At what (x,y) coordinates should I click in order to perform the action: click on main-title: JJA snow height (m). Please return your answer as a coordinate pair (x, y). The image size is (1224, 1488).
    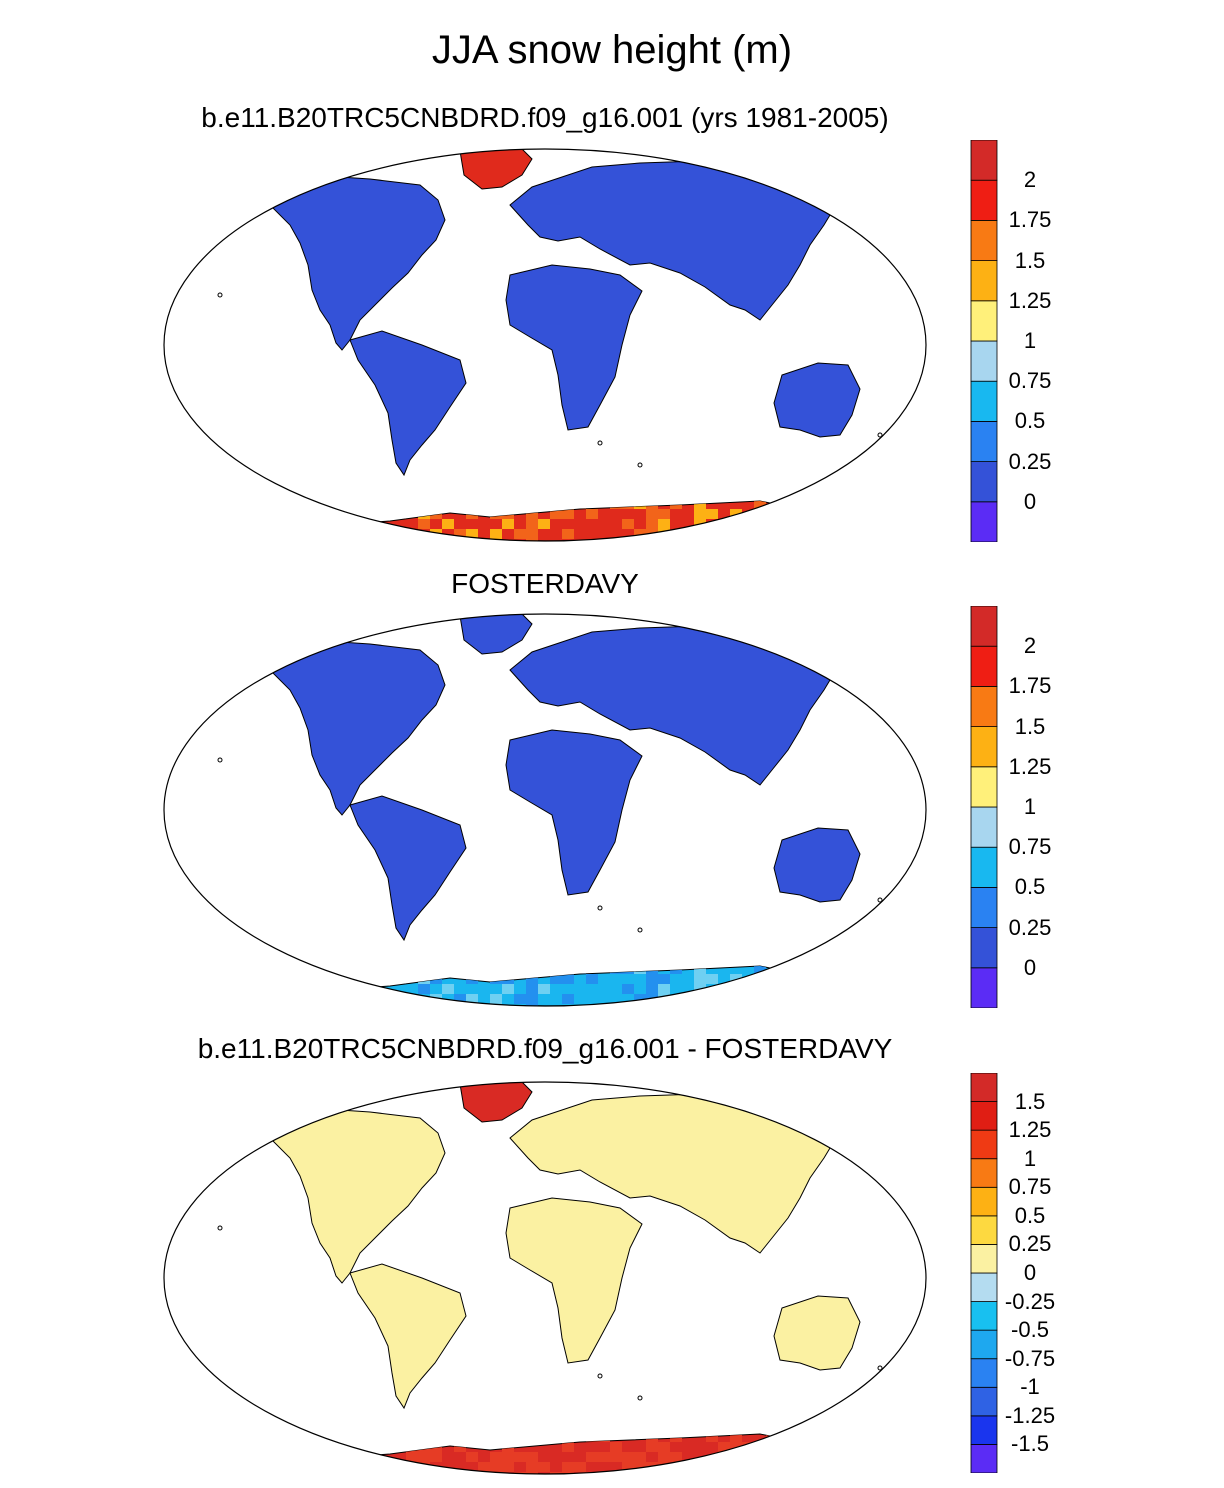
    Looking at the image, I should click on (612, 50).